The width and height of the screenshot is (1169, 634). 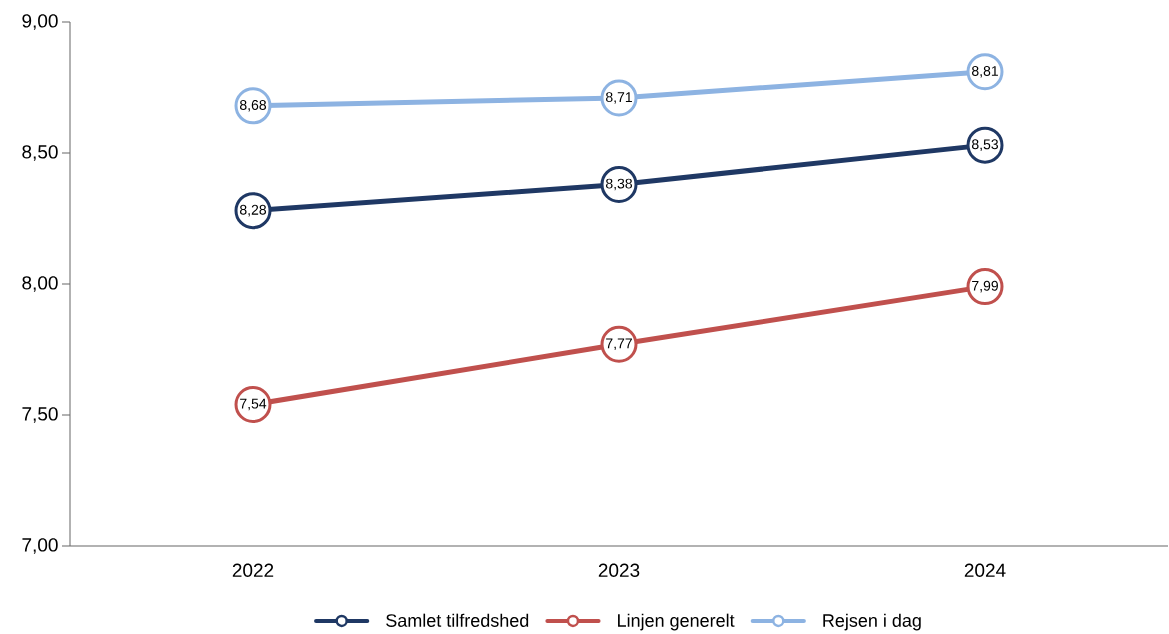 I want to click on data-label: 8,81, so click(x=985, y=71).